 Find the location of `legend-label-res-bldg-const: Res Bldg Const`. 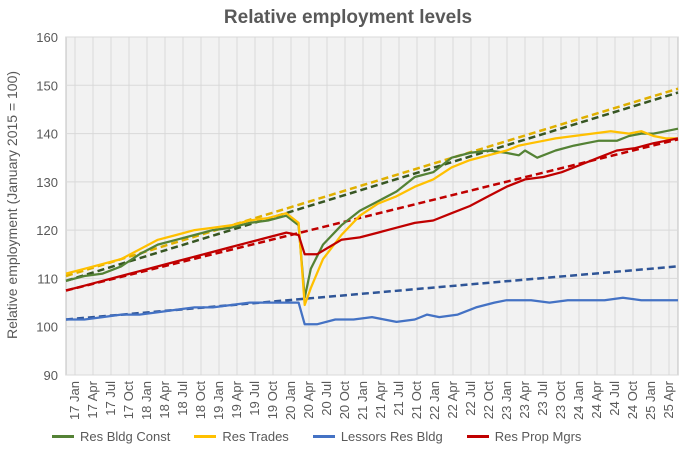

legend-label-res-bldg-const: Res Bldg Const is located at coordinates (125, 436).